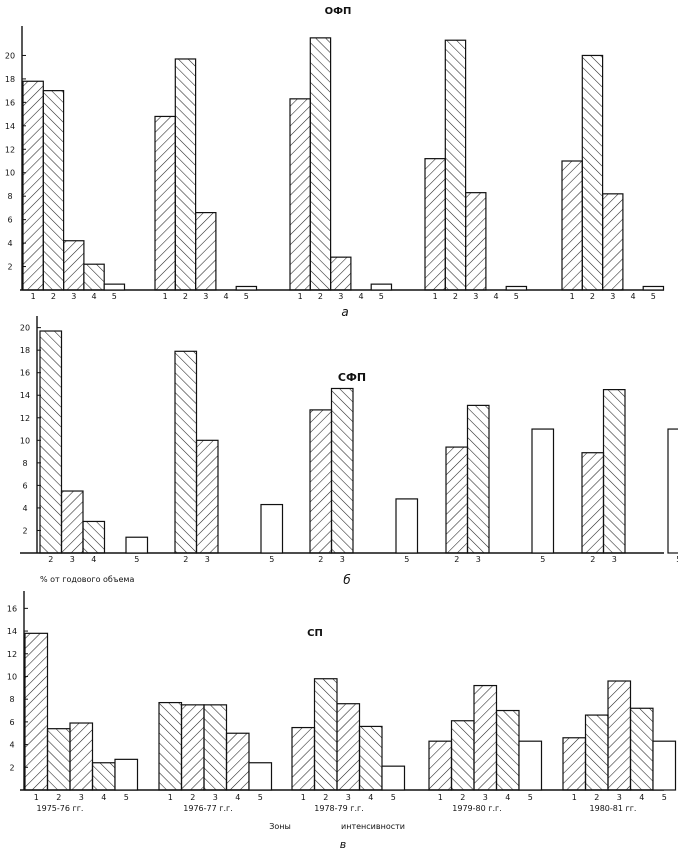  What do you see at coordinates (207, 808) in the screenshot?
I see `period-label-2: 1976-77 г.г.` at bounding box center [207, 808].